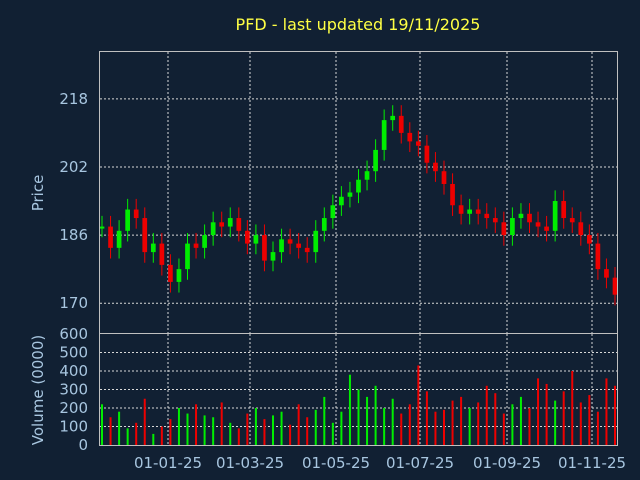  What do you see at coordinates (73, 201) in the screenshot?
I see `price-tick-labels: 170 186 202 218` at bounding box center [73, 201].